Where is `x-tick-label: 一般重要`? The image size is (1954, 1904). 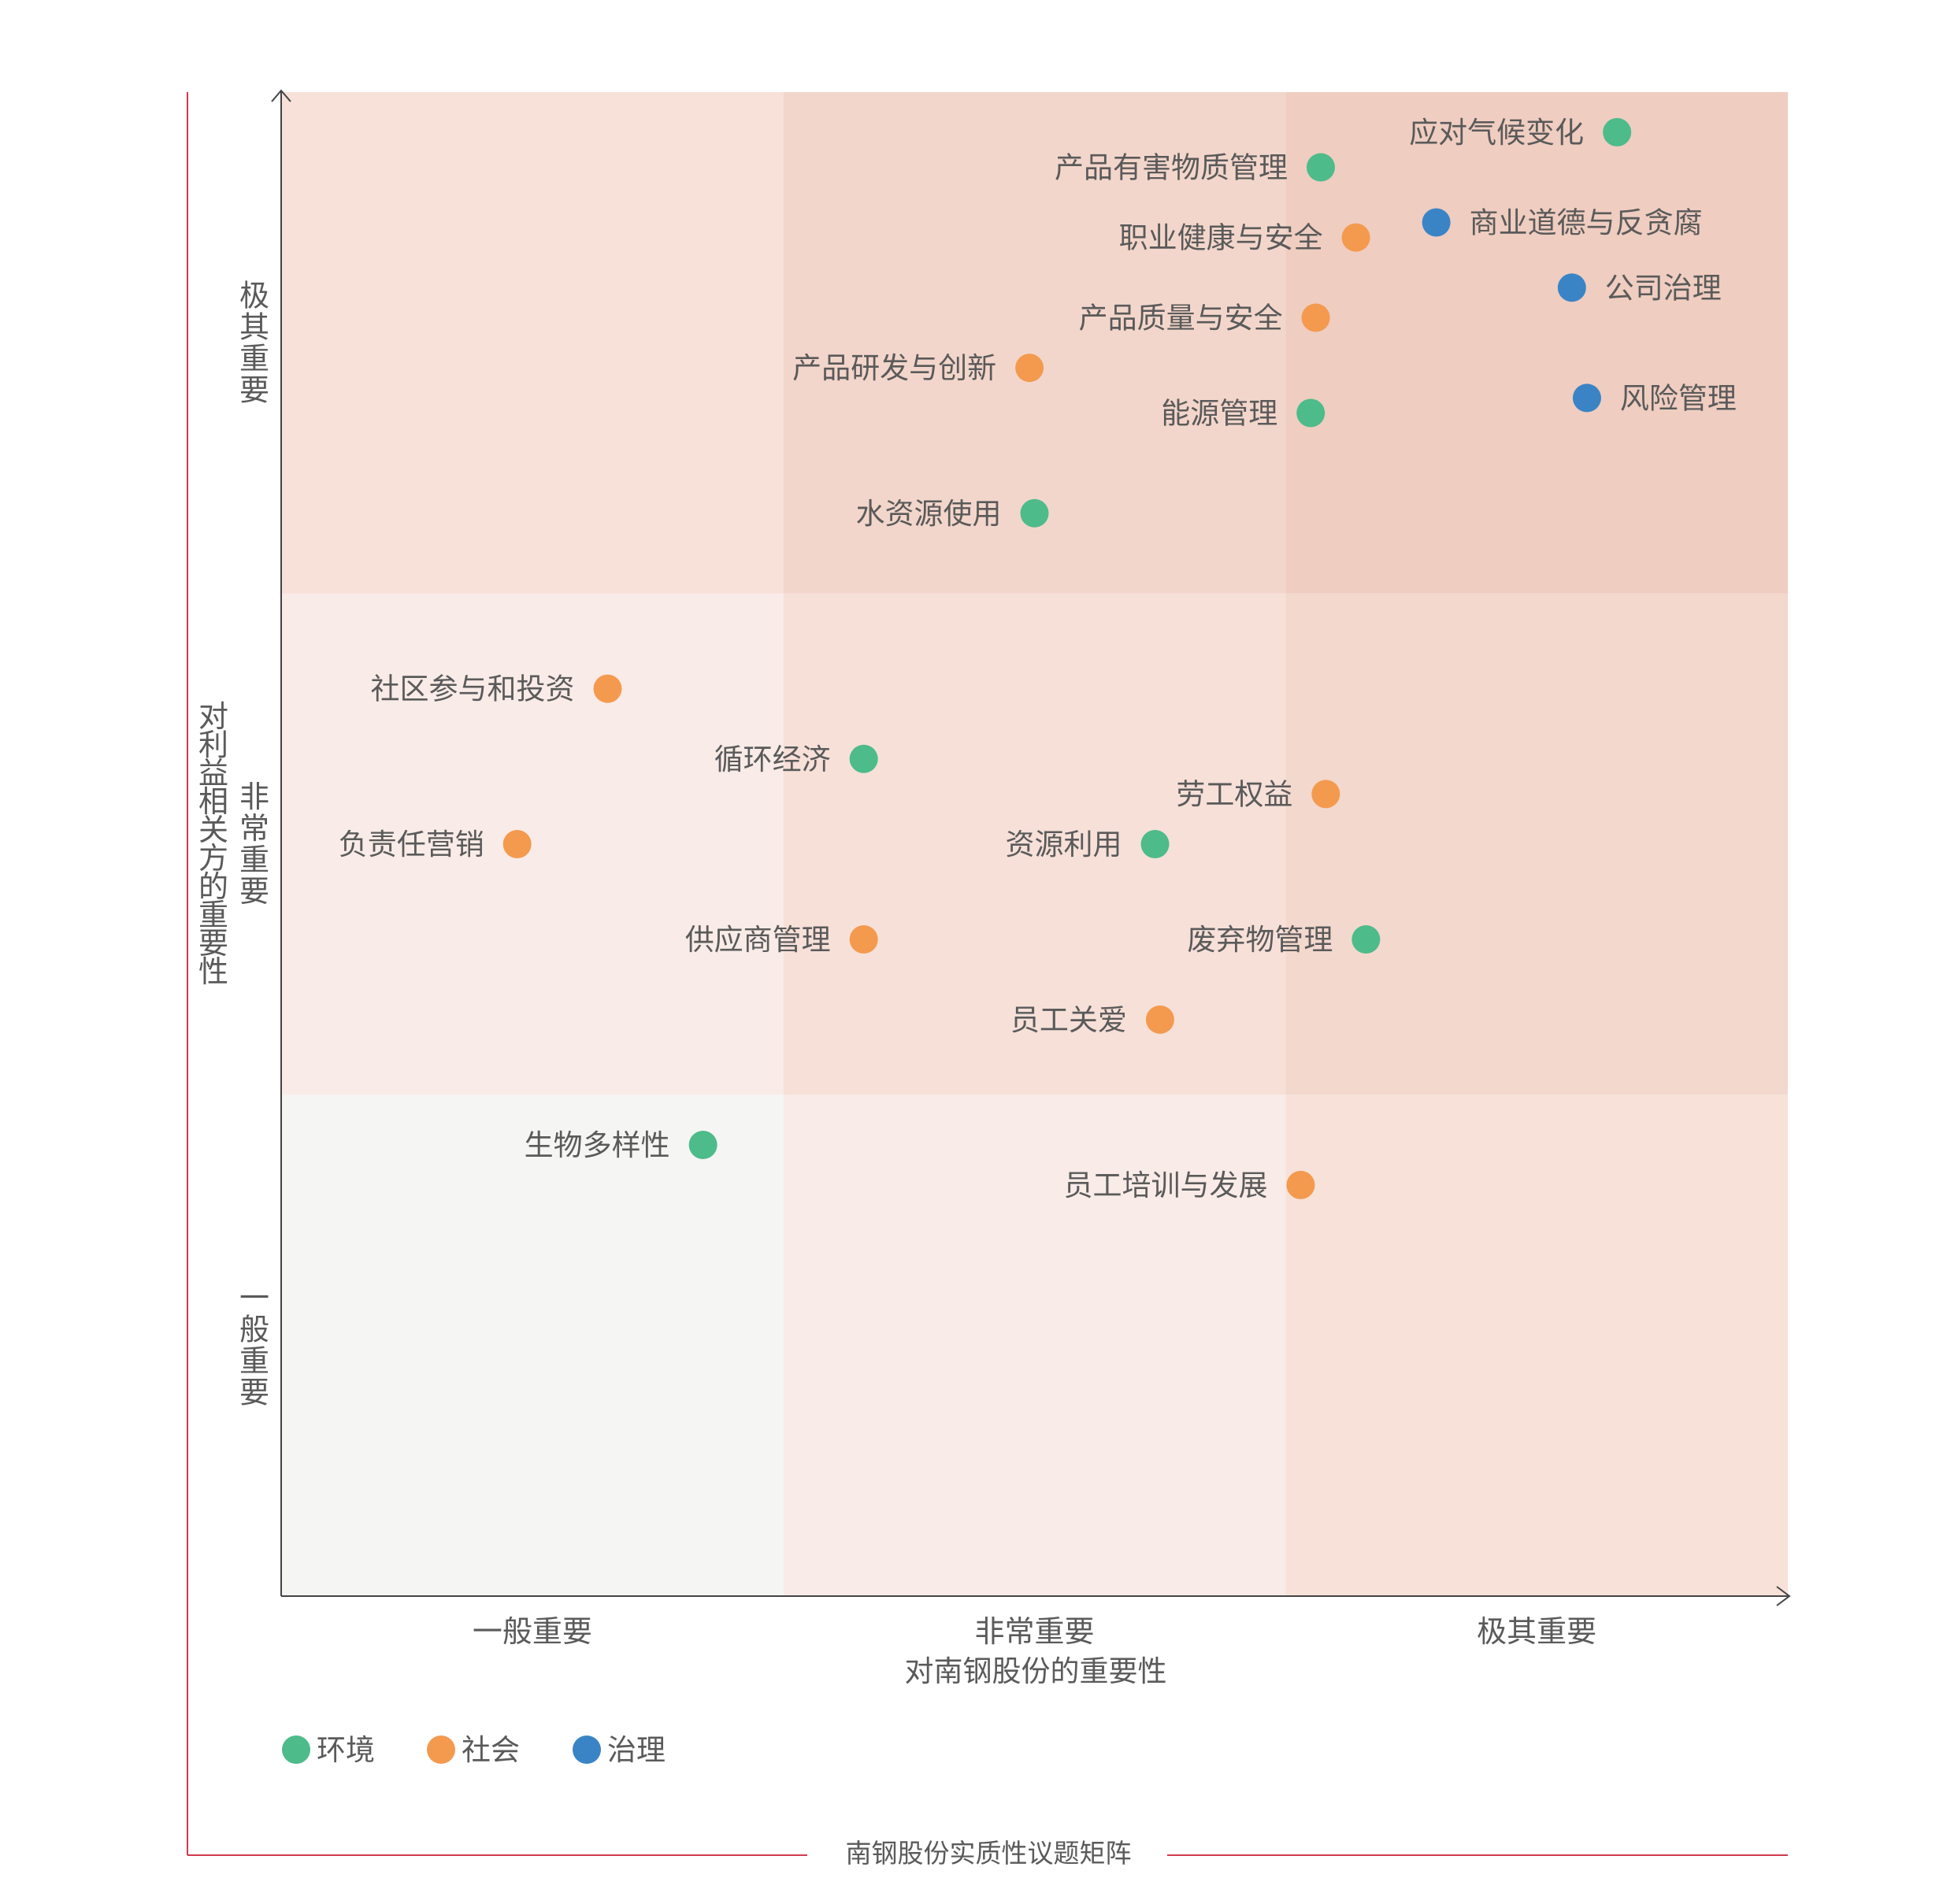
x-tick-label: 一般重要 is located at coordinates (532, 1631).